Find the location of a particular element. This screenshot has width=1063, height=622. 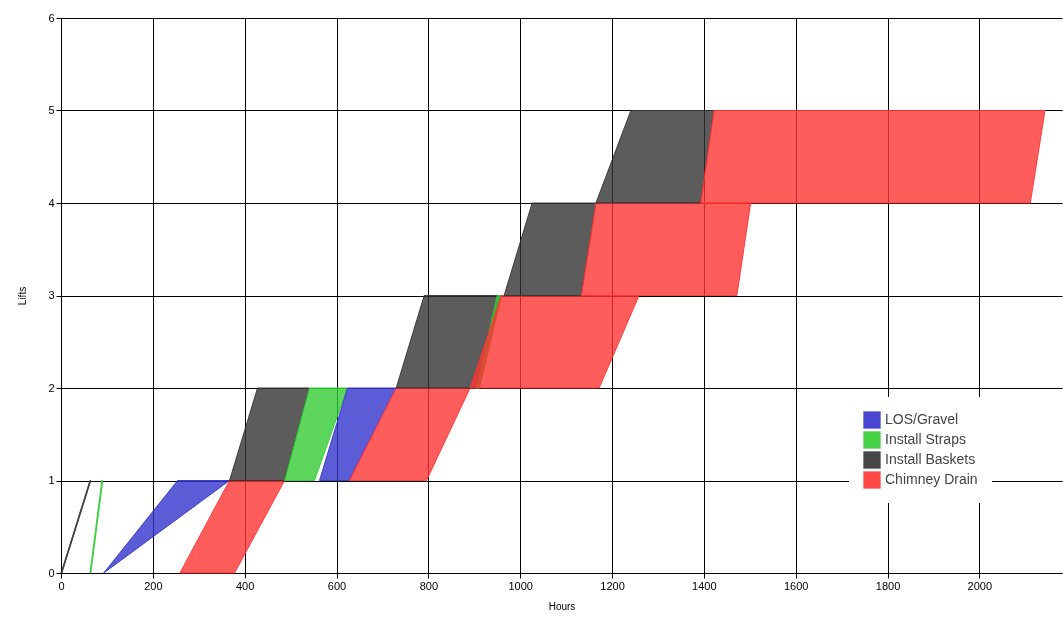

x-tick-label: 800 is located at coordinates (429, 585).